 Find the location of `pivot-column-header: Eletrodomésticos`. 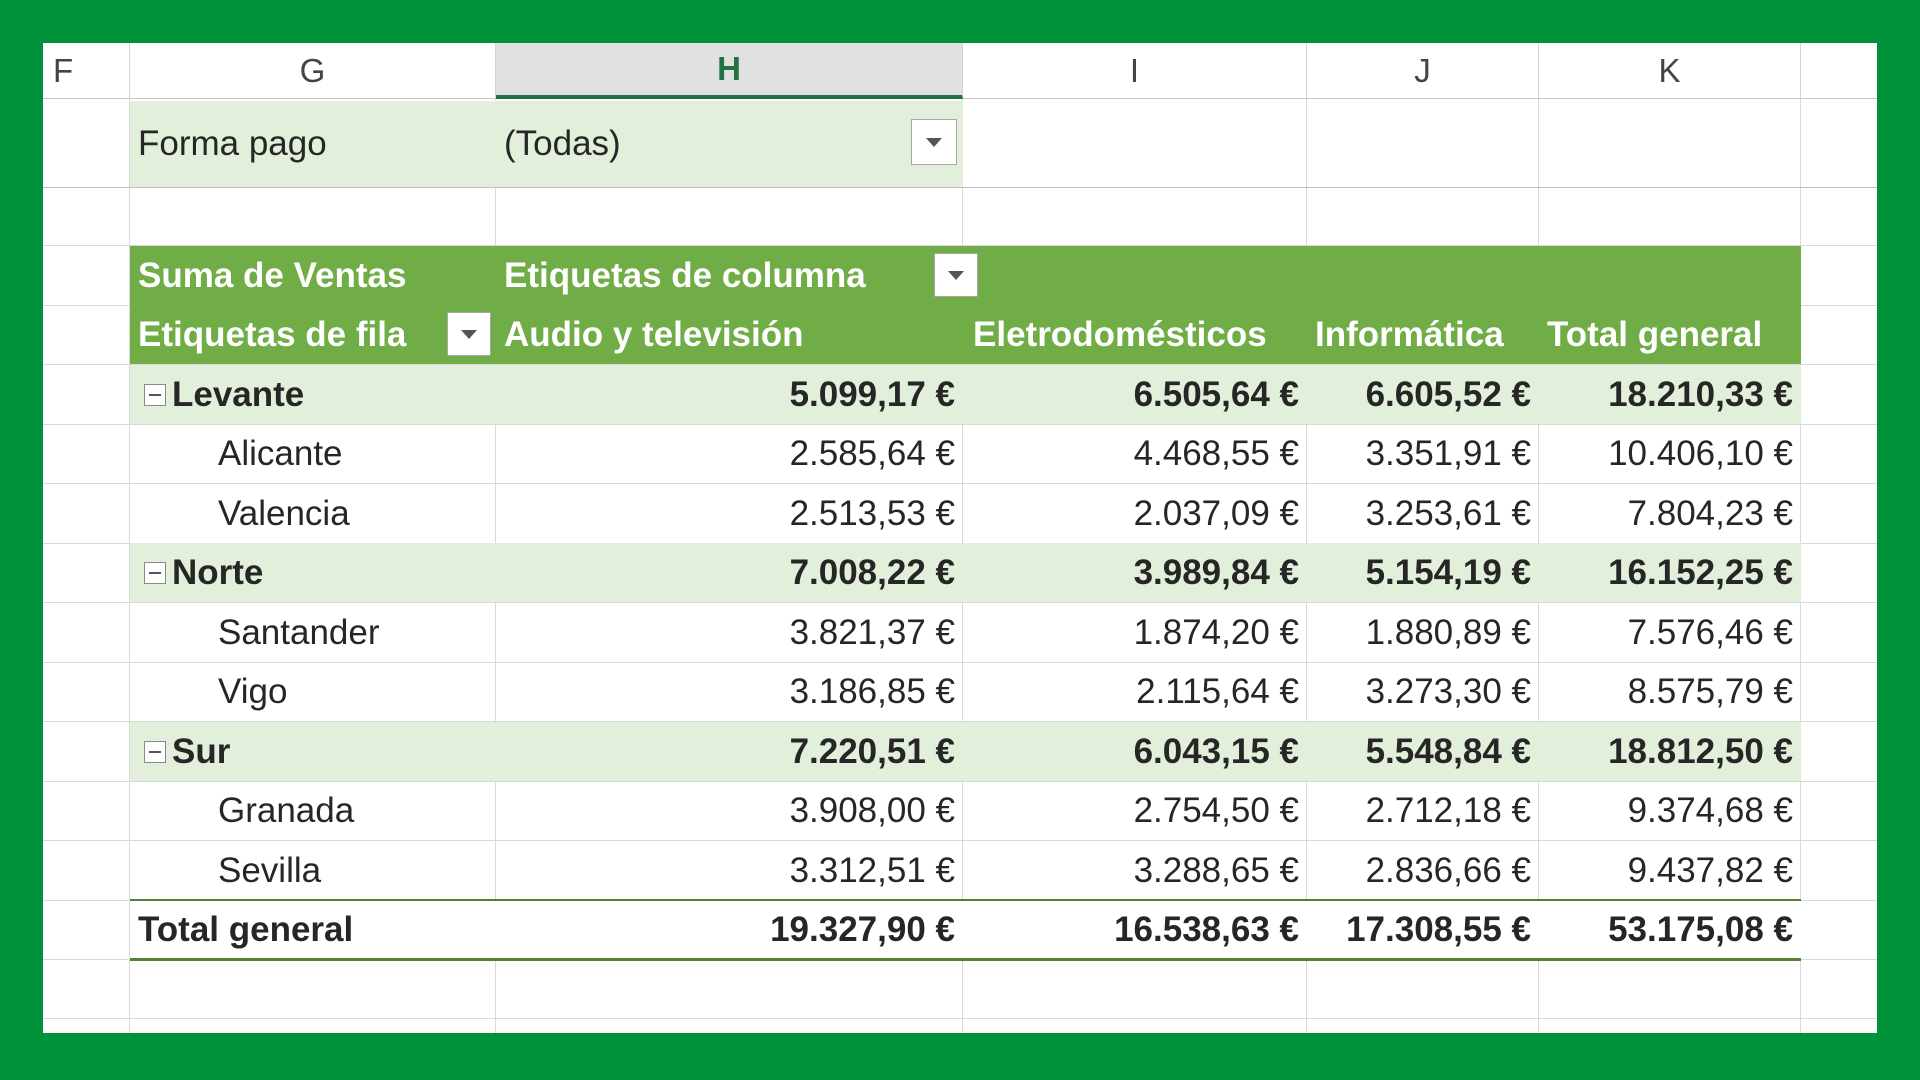

pivot-column-header: Eletrodomésticos is located at coordinates (1120, 334).